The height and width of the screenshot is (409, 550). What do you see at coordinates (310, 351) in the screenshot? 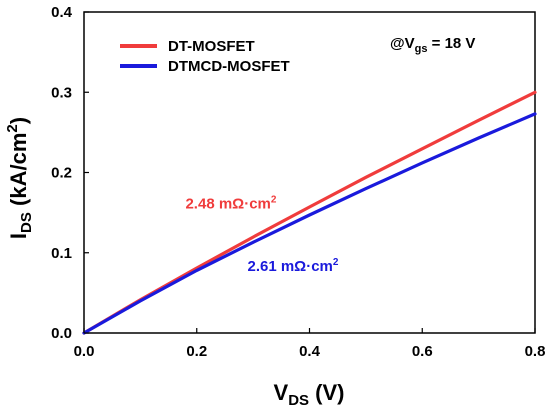
I see `x-tick-label: 0.4` at bounding box center [310, 351].